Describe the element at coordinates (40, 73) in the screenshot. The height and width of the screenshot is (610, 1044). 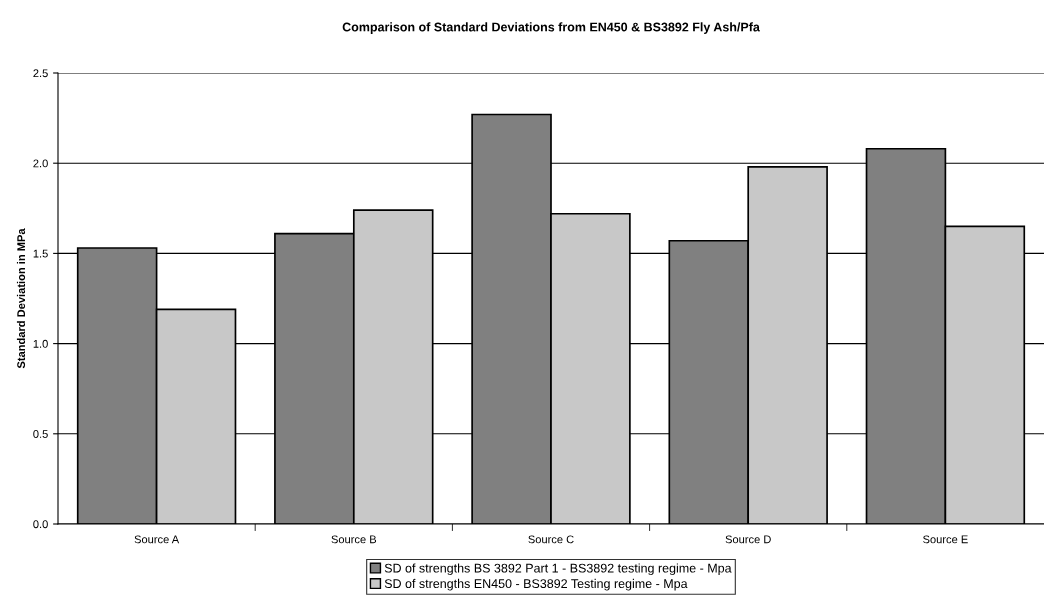
I see `y-tick-label: 2.5` at that location.